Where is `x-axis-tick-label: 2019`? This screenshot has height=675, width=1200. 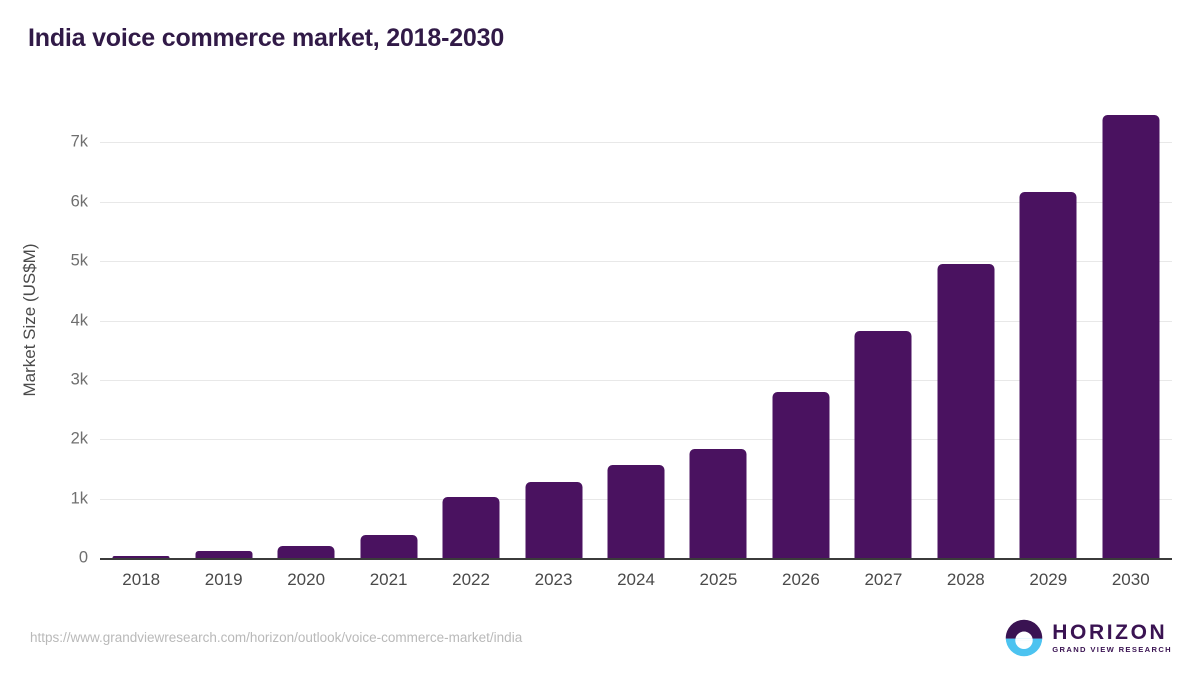
x-axis-tick-label: 2019 is located at coordinates (223, 579).